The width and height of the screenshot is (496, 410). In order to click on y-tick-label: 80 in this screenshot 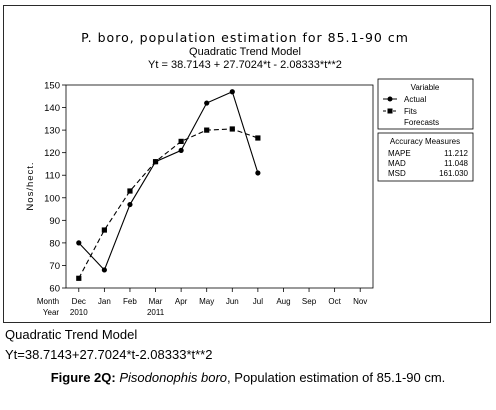, I will do `click(54, 243)`.